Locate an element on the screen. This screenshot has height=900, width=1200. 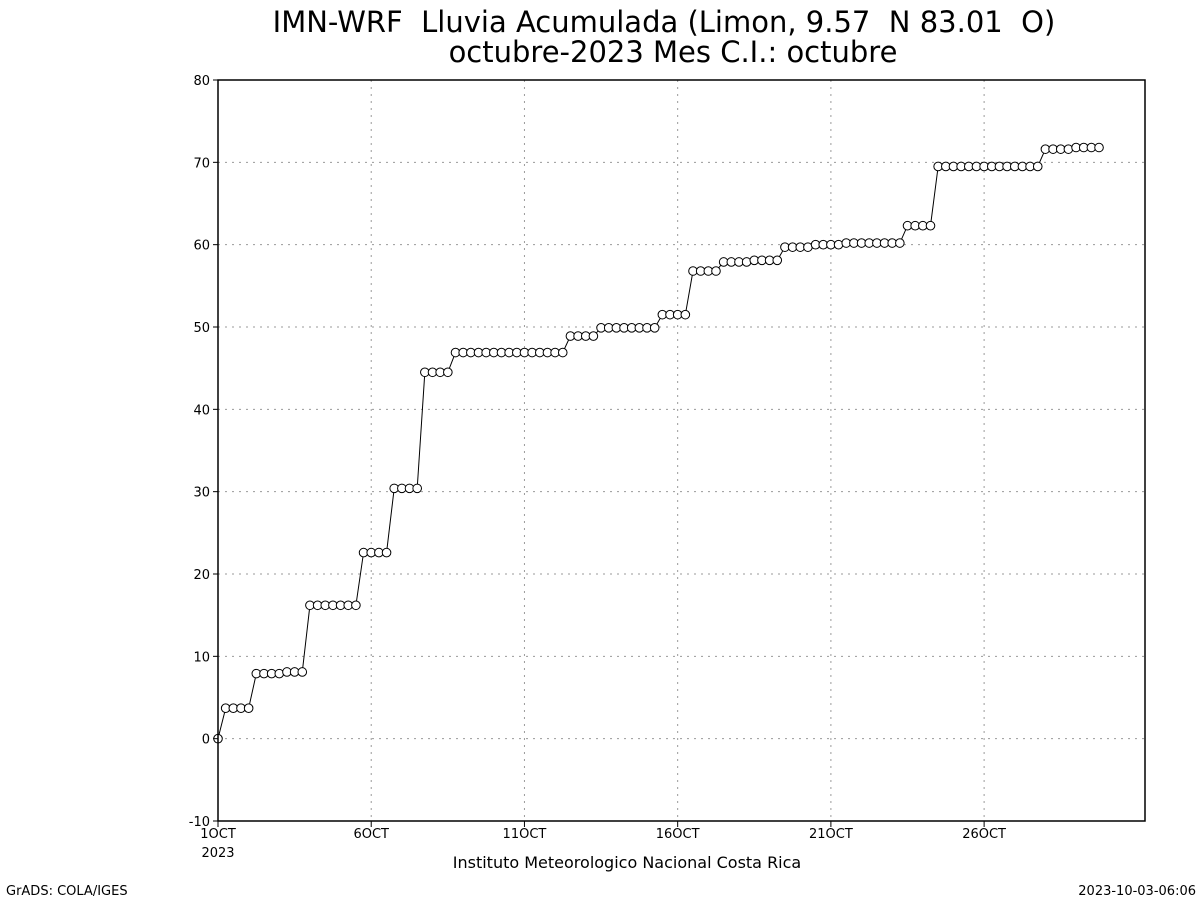
footer-credit: GrADS: COLA/IGES is located at coordinates (67, 891).